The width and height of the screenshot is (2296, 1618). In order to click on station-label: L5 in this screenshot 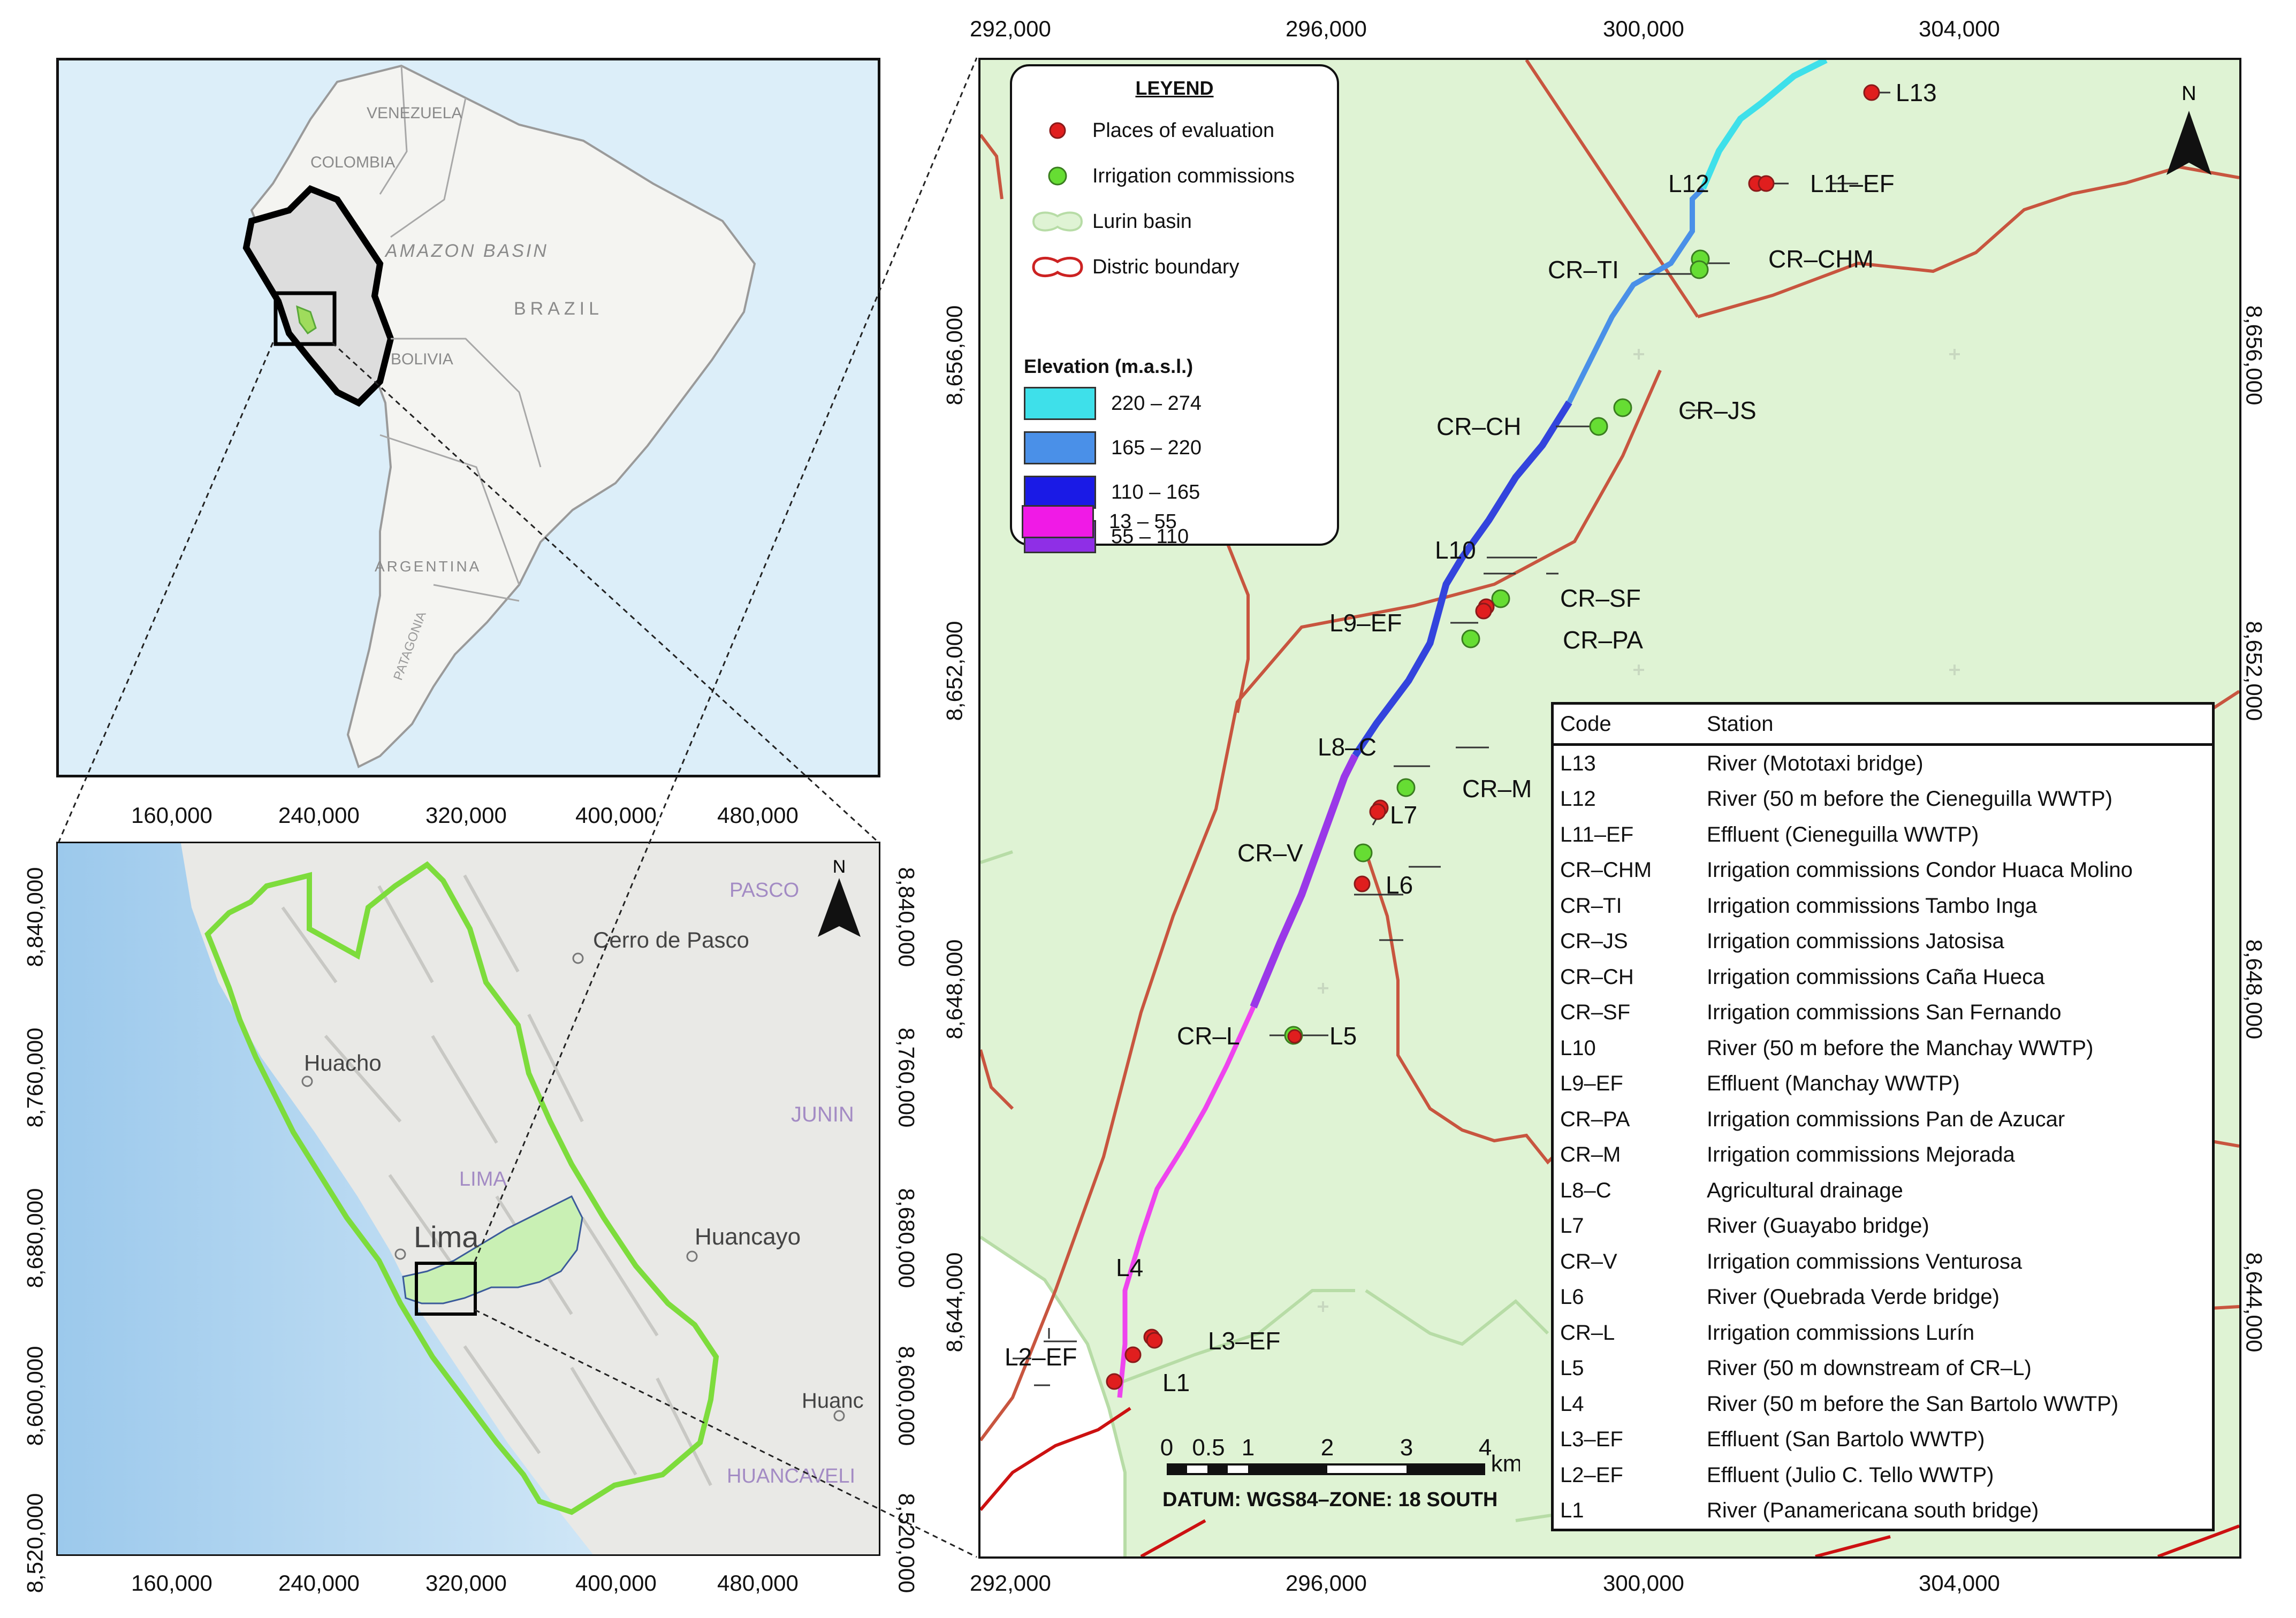, I will do `click(1343, 1036)`.